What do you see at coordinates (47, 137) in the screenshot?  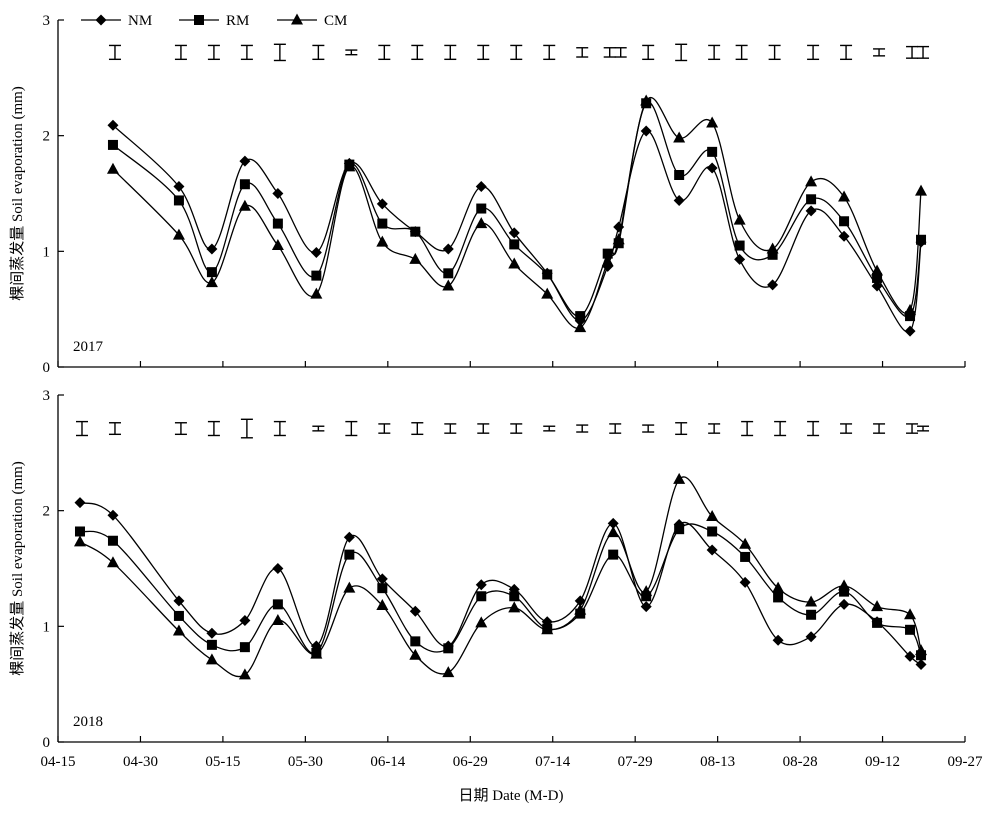 I see `y-tick-label: 2` at bounding box center [47, 137].